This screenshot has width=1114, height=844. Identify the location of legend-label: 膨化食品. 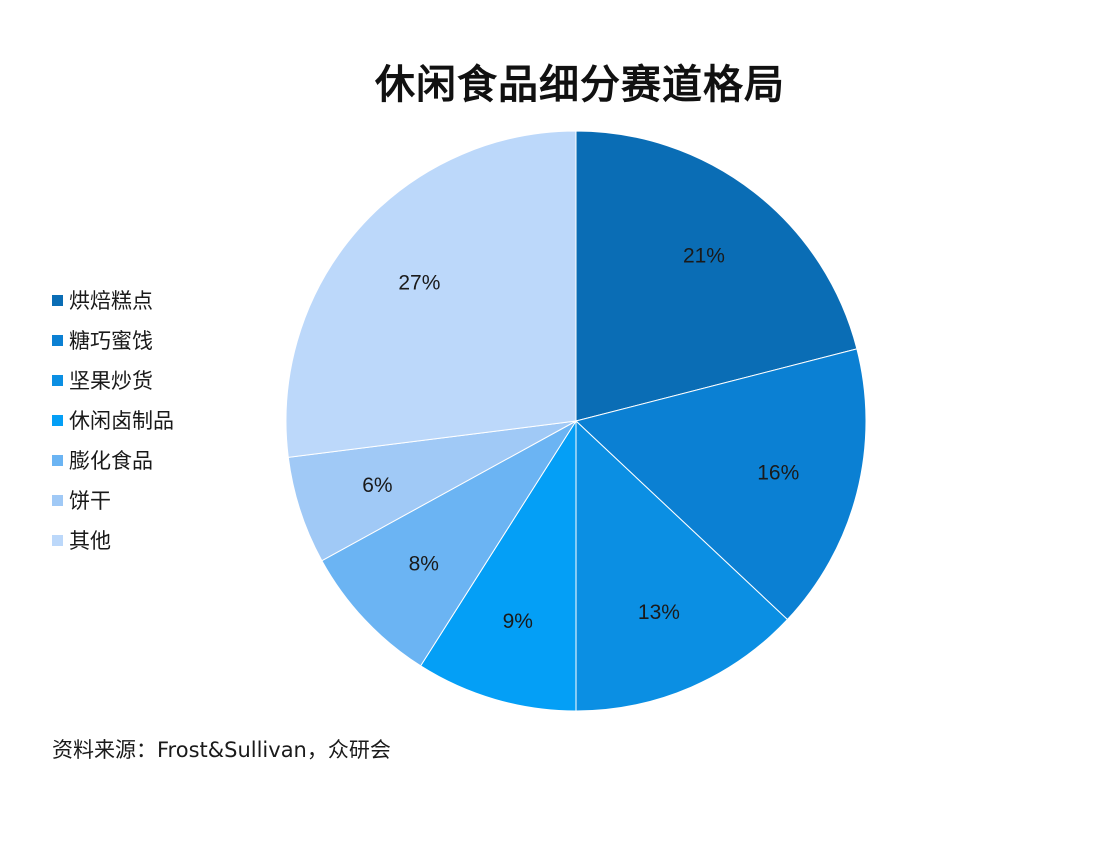
(111, 461).